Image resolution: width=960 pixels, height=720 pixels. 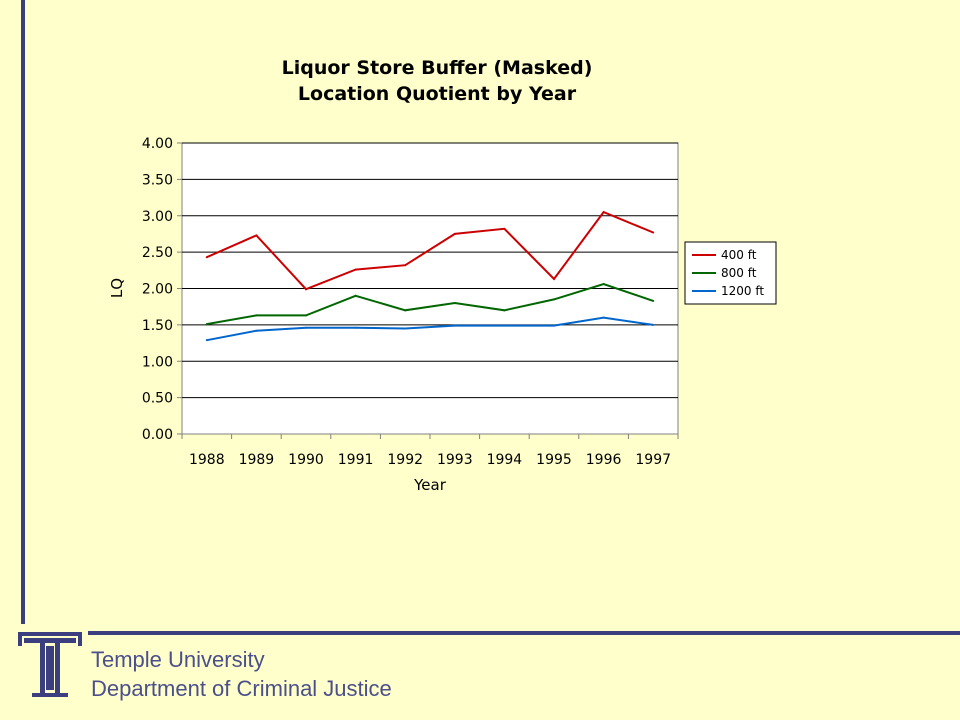 What do you see at coordinates (430, 329) in the screenshot?
I see `series-line-1200-ft` at bounding box center [430, 329].